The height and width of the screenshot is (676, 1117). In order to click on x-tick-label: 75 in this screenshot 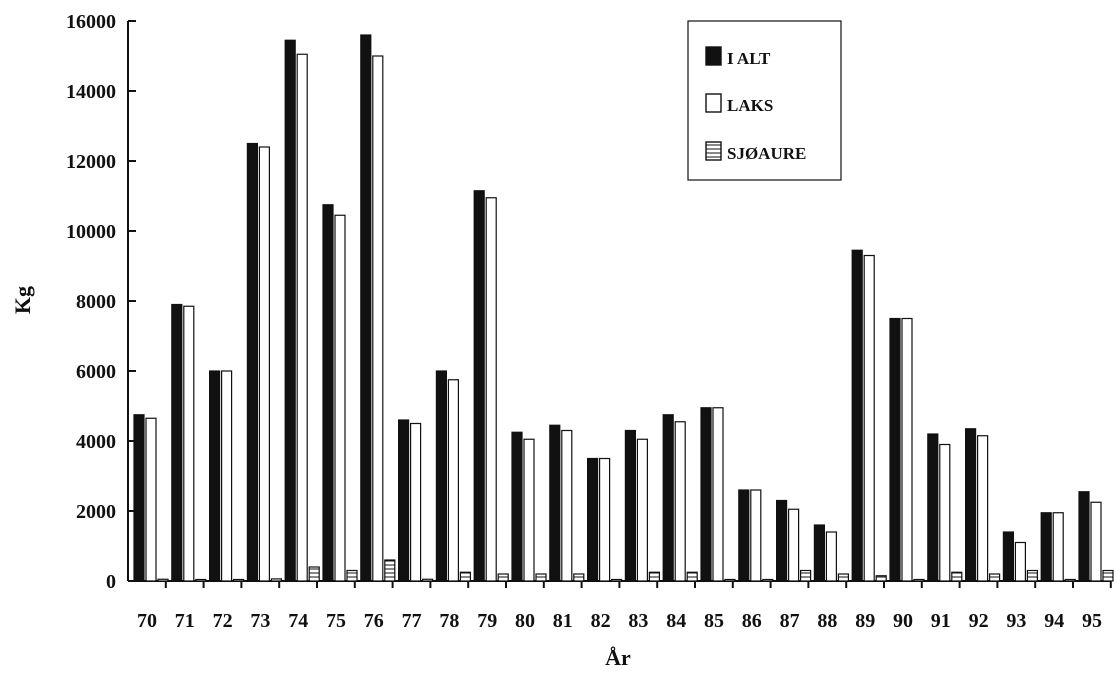, I will do `click(336, 621)`.